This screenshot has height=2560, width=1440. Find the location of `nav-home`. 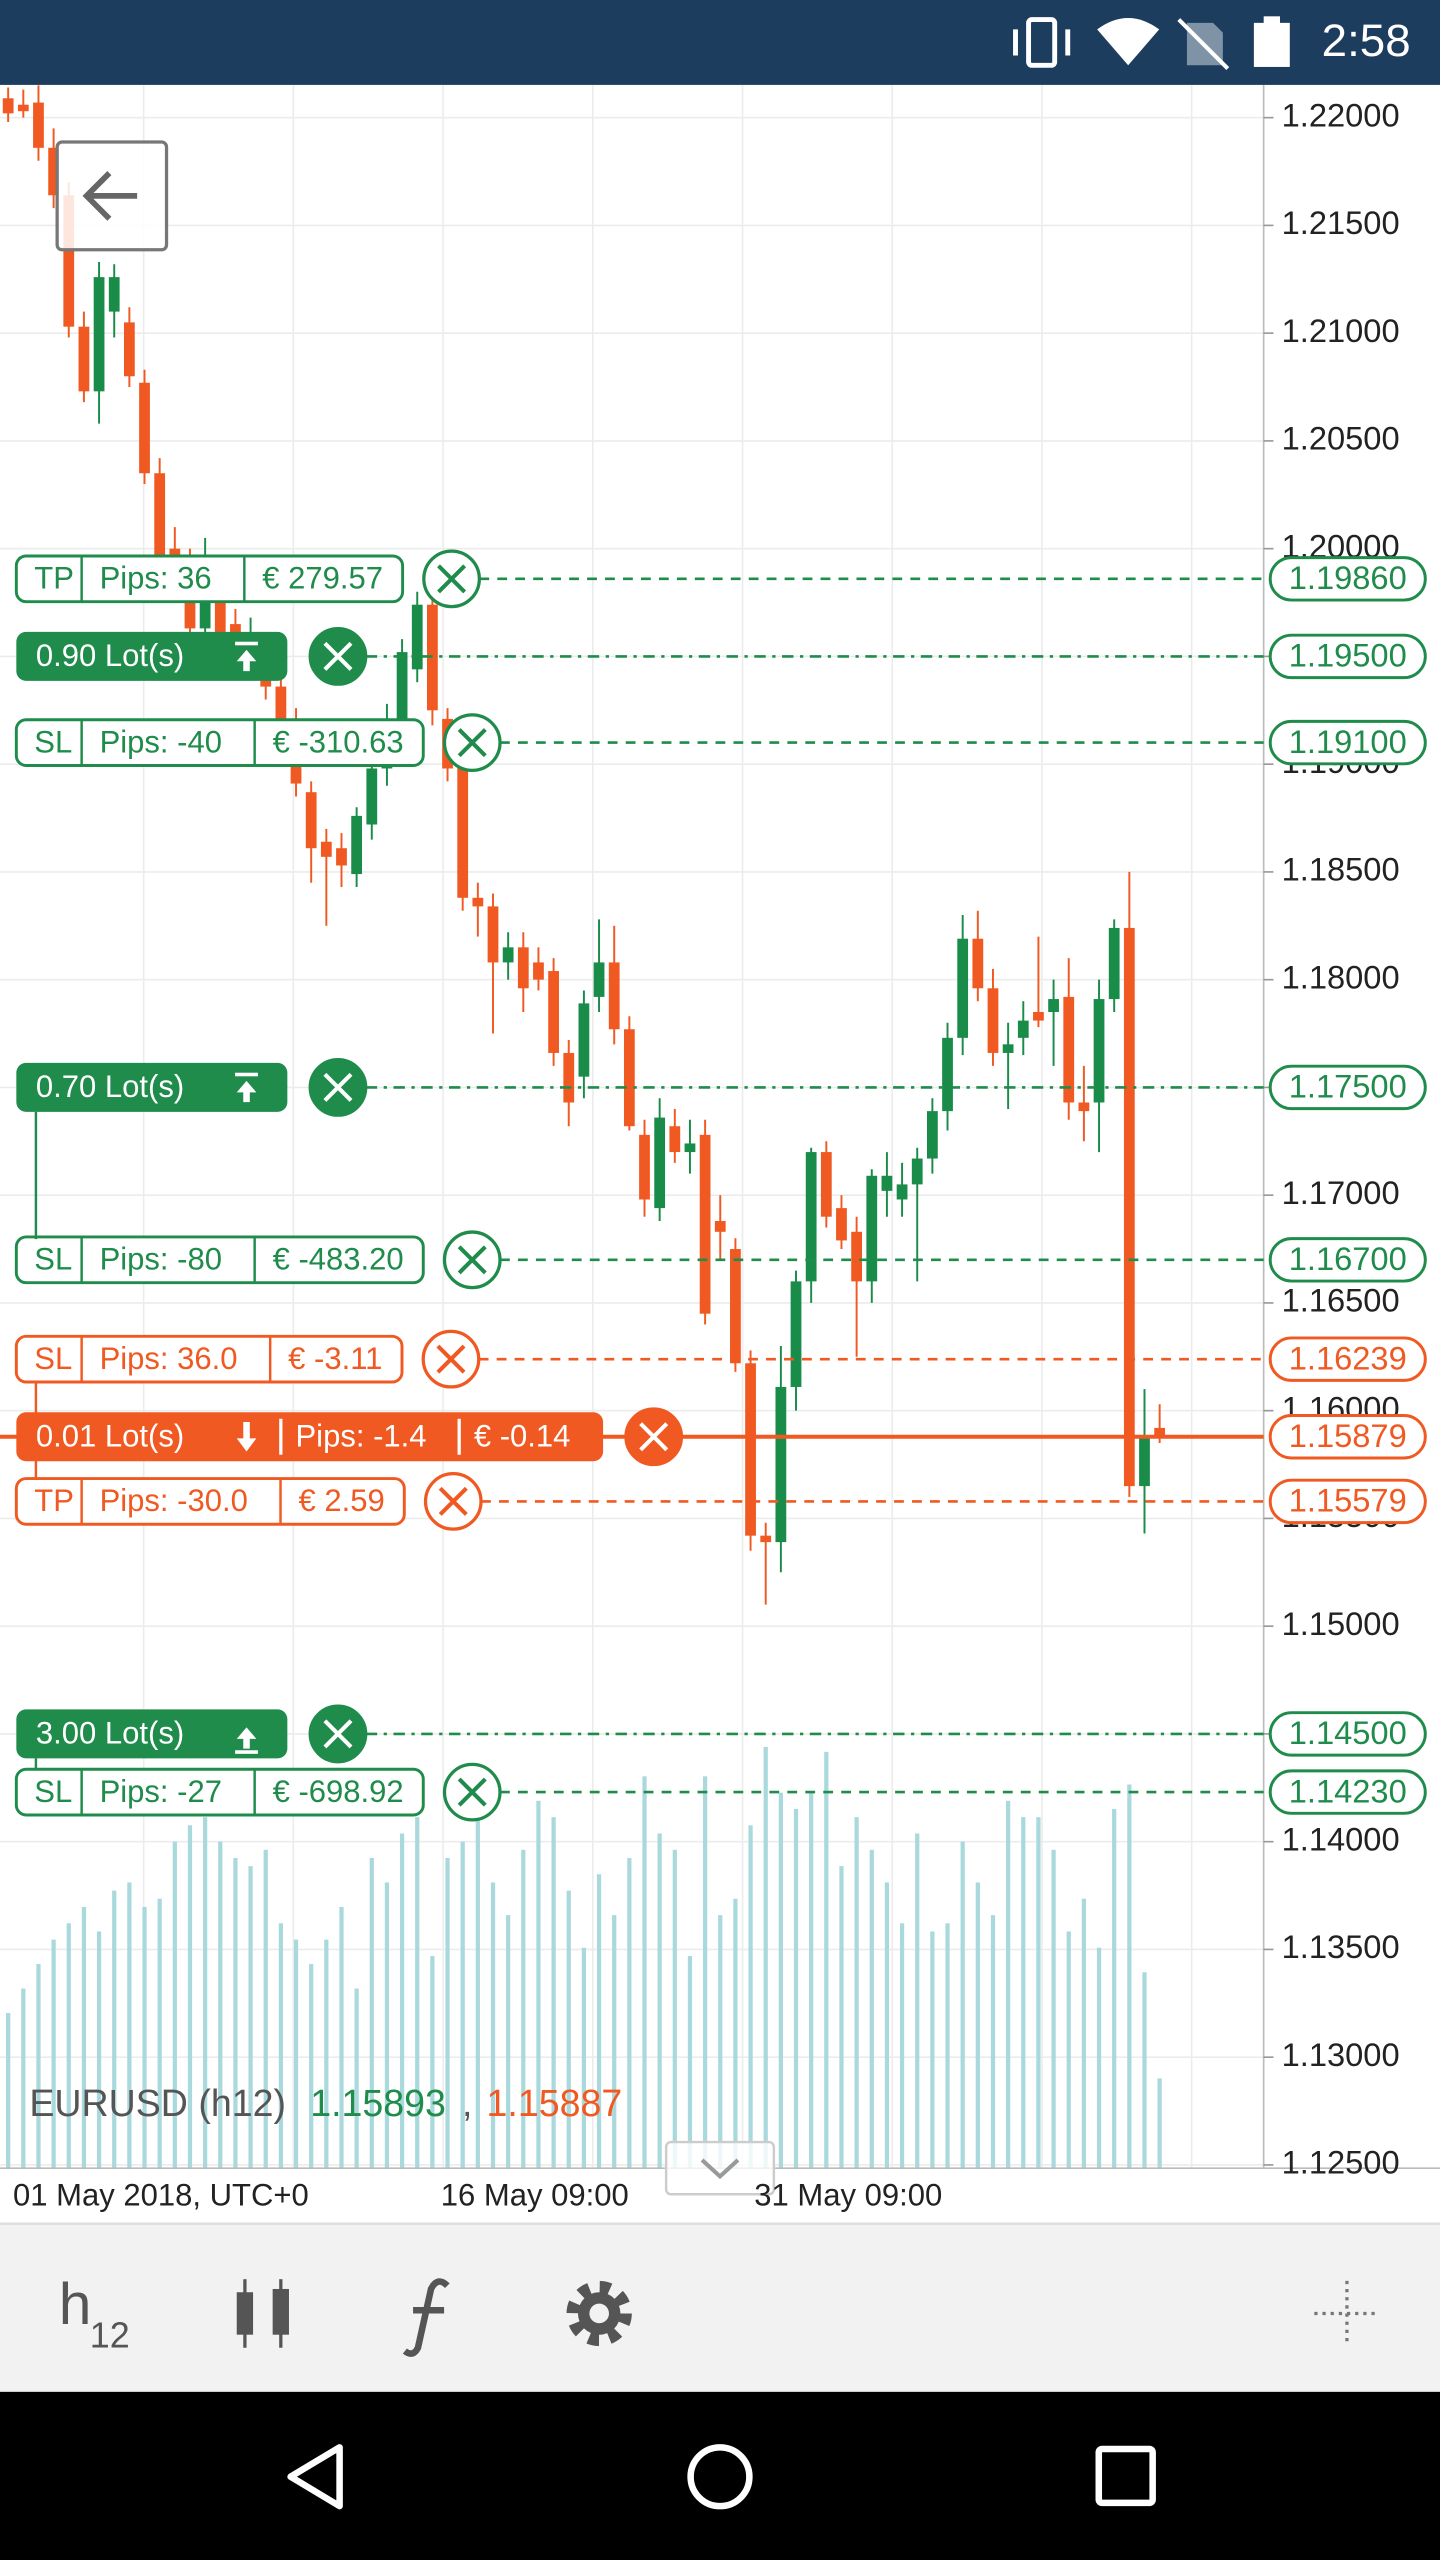

nav-home is located at coordinates (720, 2477).